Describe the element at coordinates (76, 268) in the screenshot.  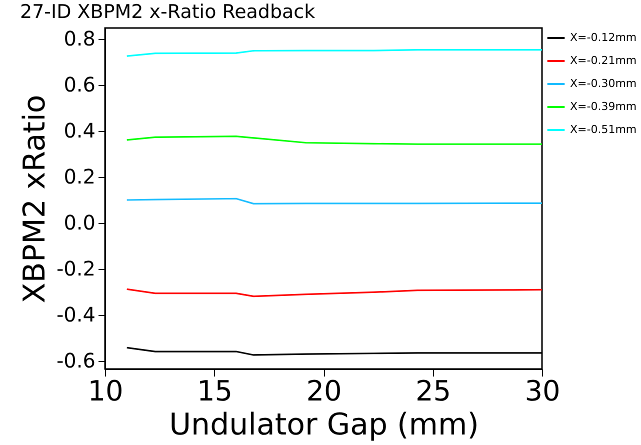
I see `y-tick-label: -0.2` at that location.